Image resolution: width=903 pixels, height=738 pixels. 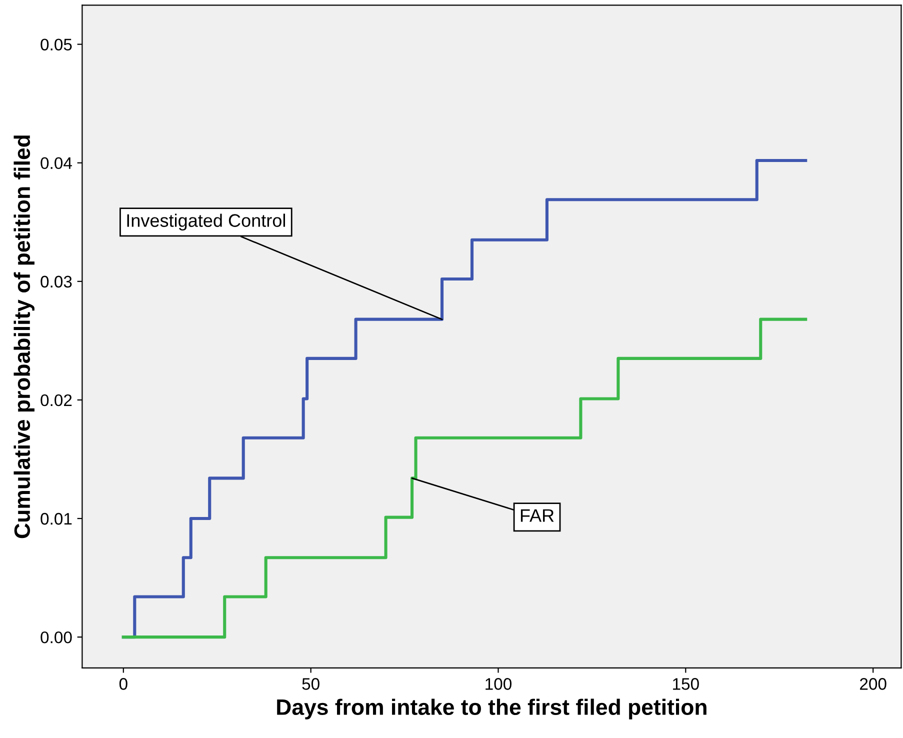 What do you see at coordinates (491, 709) in the screenshot?
I see `x-axis-title: Days from intake to the first filed petition` at bounding box center [491, 709].